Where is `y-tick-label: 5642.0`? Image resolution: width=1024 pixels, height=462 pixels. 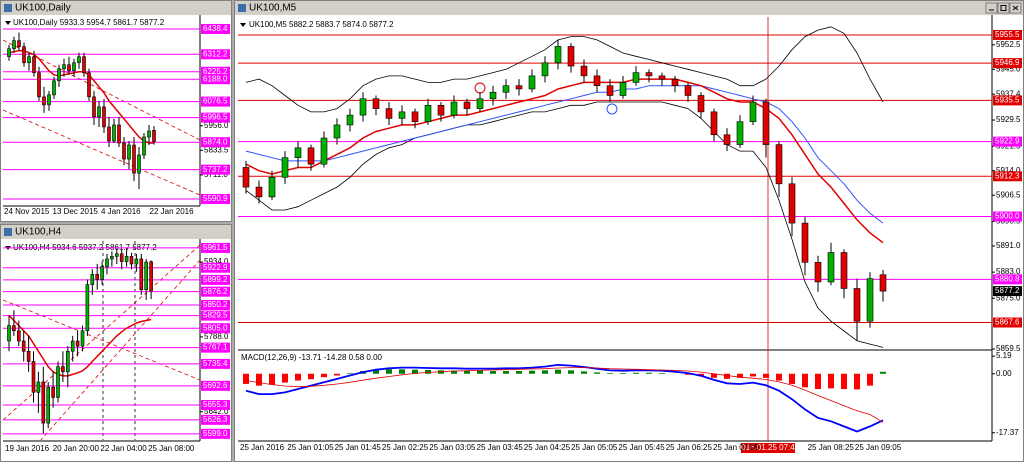 y-tick-label: 5642.0 is located at coordinates (216, 411).